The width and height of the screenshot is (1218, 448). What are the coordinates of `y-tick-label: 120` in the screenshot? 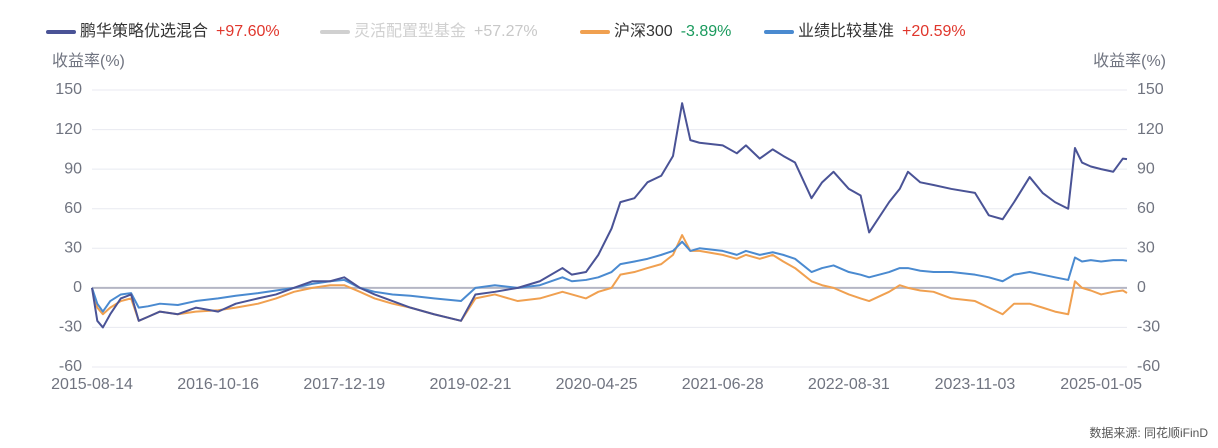 It's located at (68, 129).